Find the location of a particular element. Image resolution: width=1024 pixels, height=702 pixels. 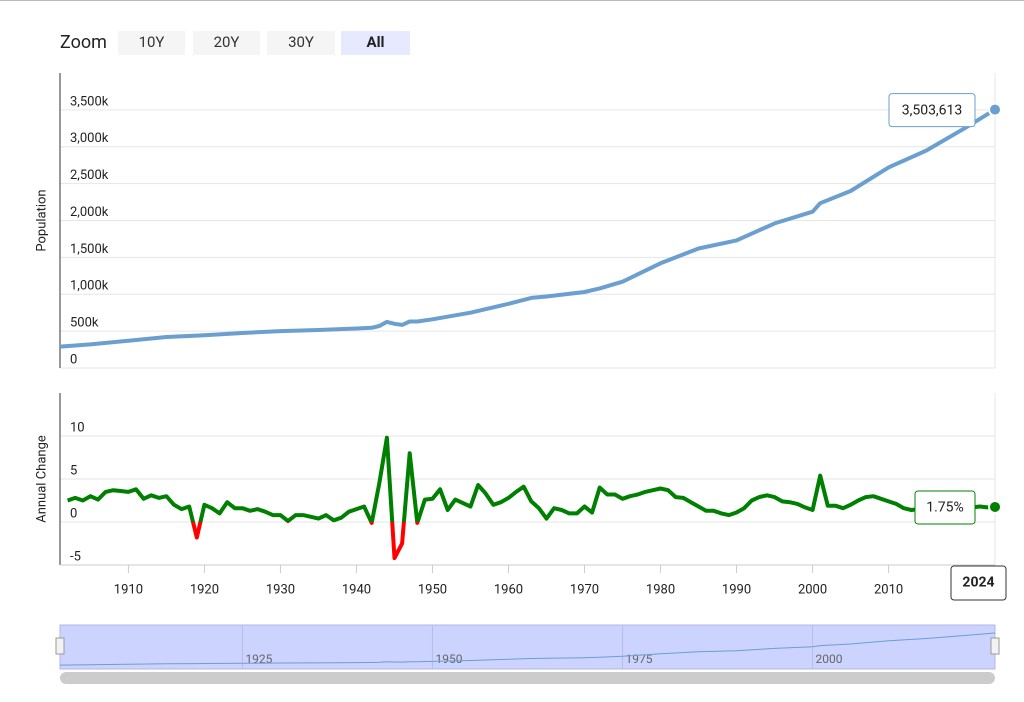

x-tick-label: 1940 is located at coordinates (356, 589).